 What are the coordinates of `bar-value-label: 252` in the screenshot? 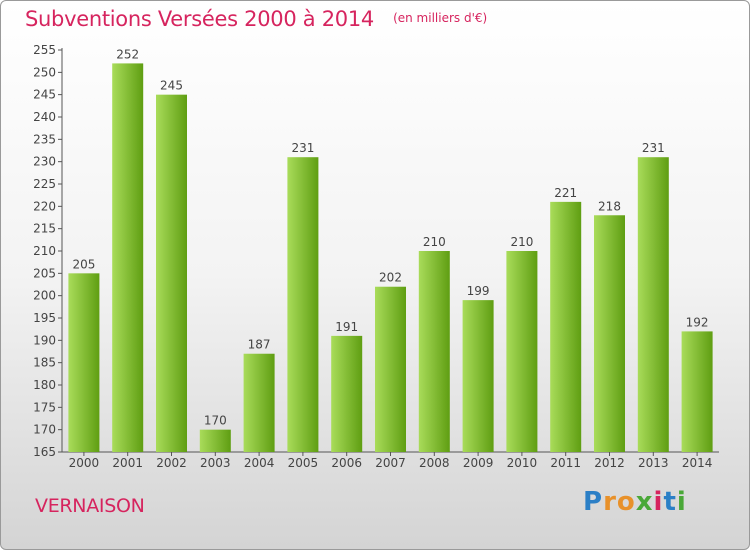 It's located at (127, 54).